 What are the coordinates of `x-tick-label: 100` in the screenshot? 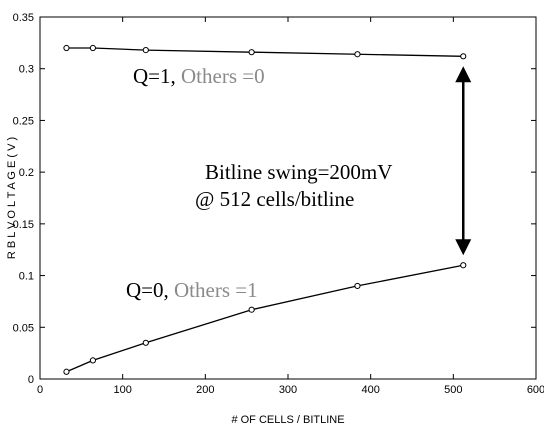 It's located at (122, 390).